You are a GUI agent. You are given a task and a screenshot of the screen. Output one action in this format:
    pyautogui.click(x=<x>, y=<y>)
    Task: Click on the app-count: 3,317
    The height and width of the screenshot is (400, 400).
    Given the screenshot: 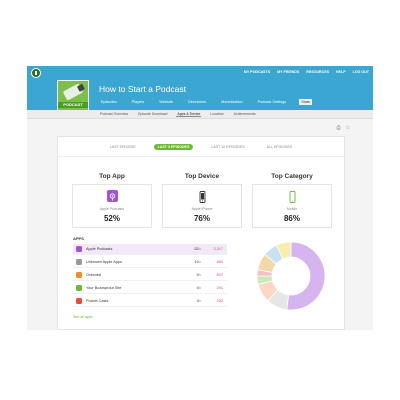 What is the action you would take?
    pyautogui.click(x=218, y=249)
    